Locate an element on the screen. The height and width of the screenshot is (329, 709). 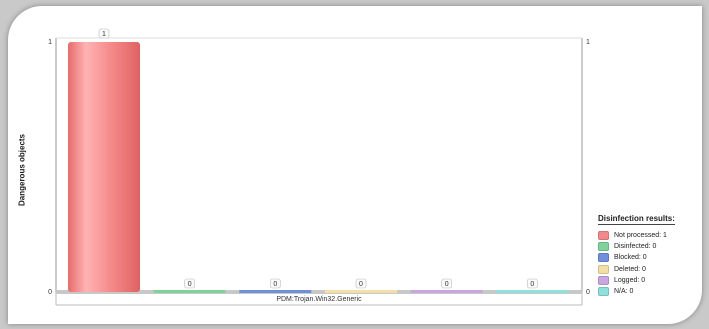
data-label: 1 is located at coordinates (104, 34).